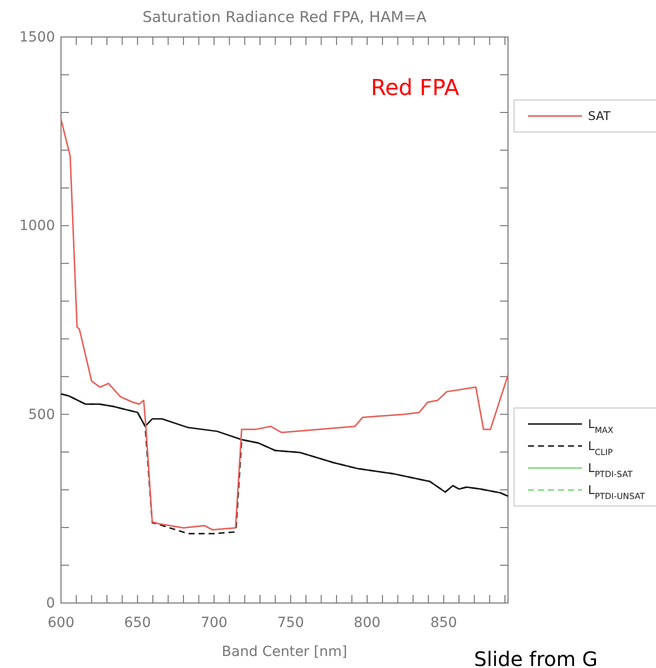 The image size is (656, 668). Describe the element at coordinates (600, 116) in the screenshot. I see `legend-label: SAT` at that location.